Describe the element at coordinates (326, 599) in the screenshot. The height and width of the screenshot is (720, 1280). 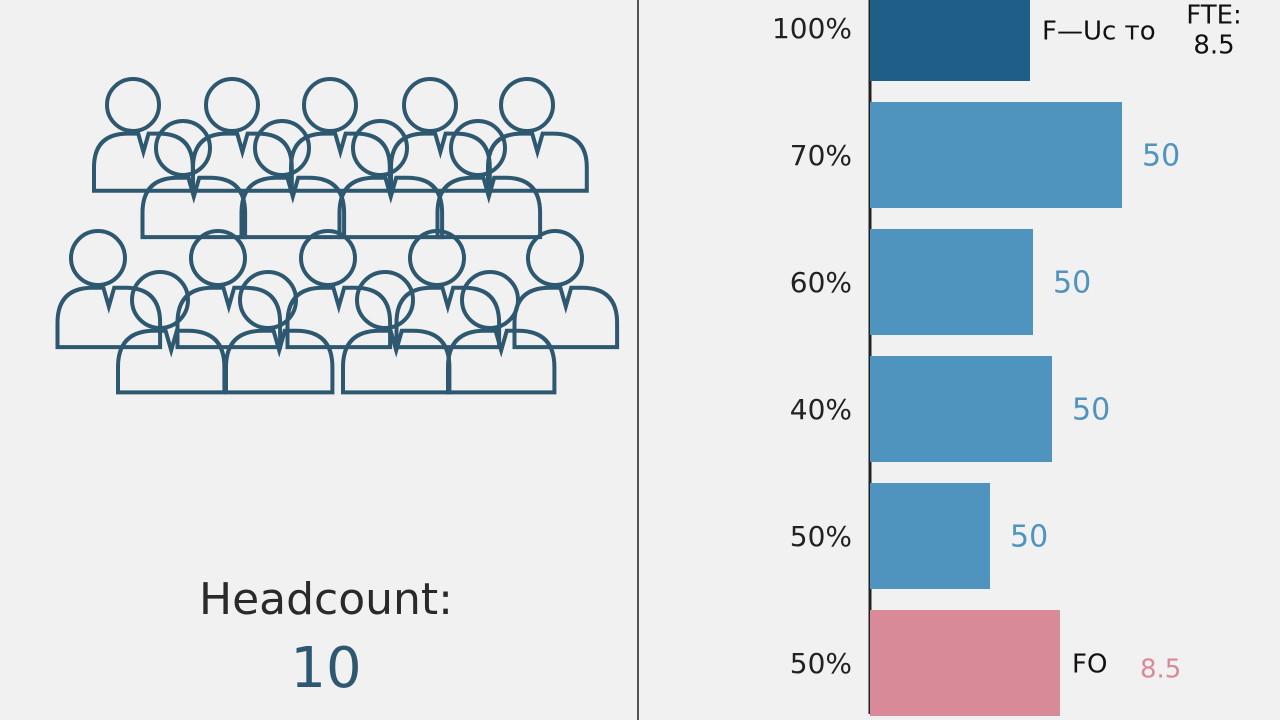
I see `headcount-label: Headcount:` at that location.